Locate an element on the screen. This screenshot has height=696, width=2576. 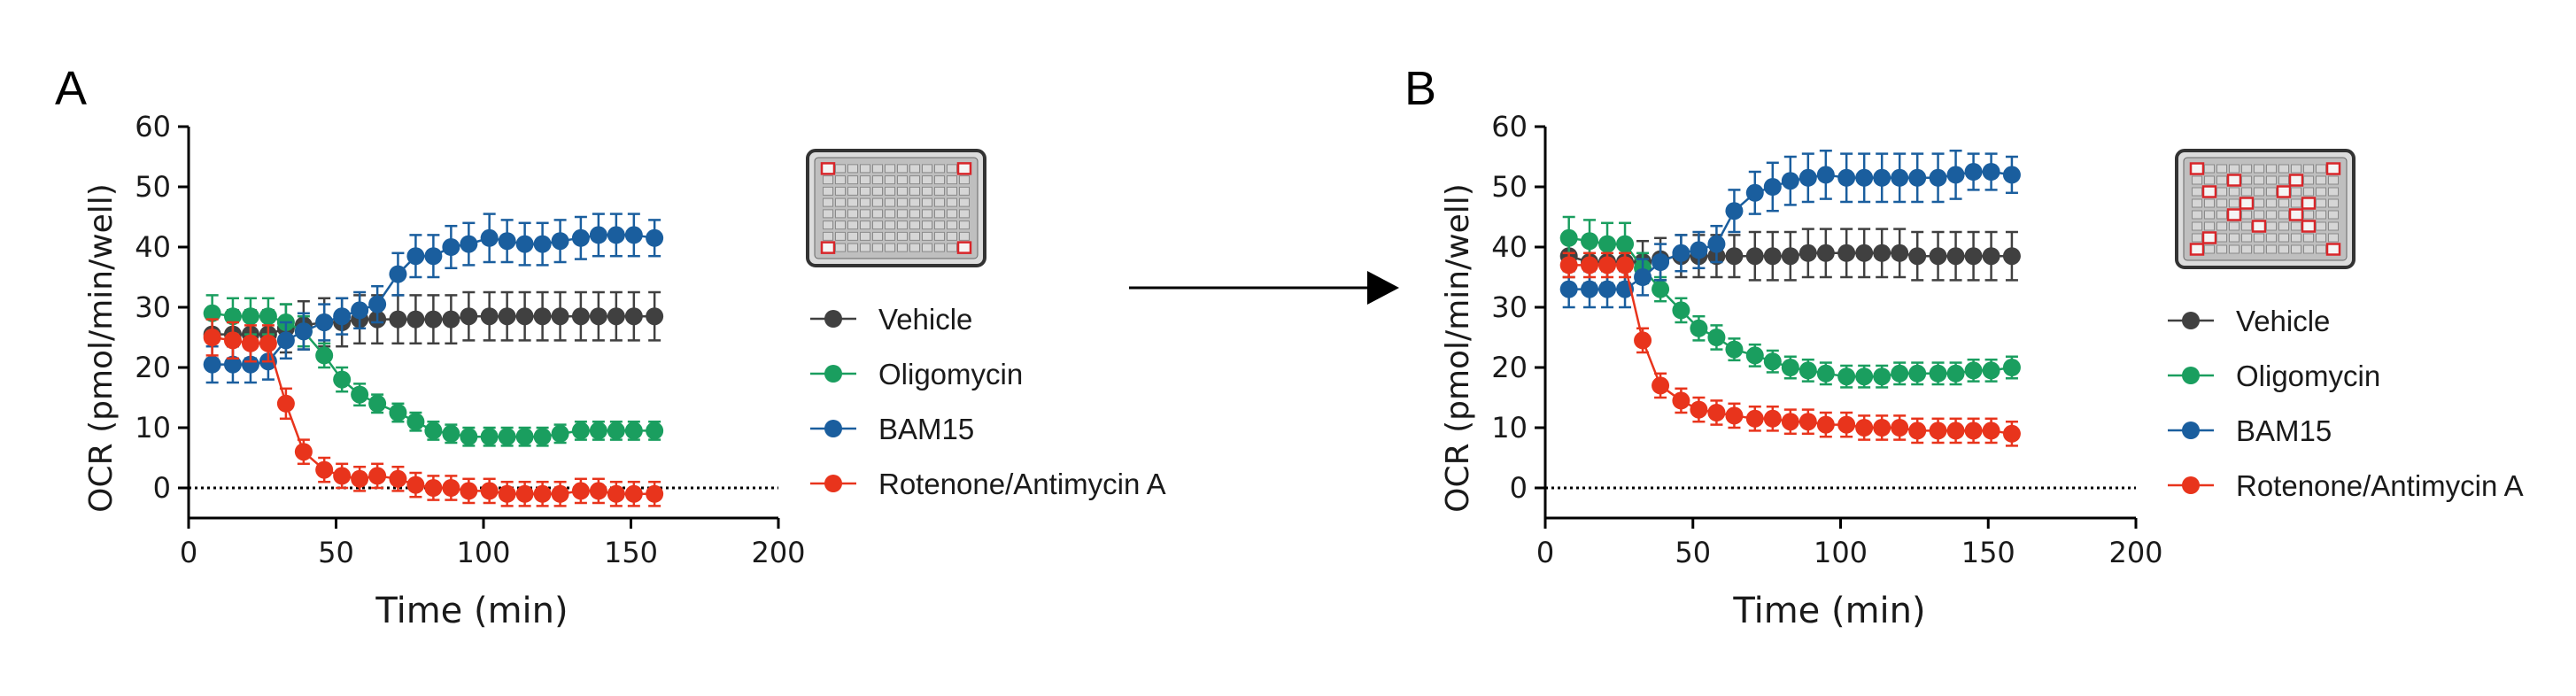
panel-b-y-tick-label: 20 is located at coordinates (1509, 368).